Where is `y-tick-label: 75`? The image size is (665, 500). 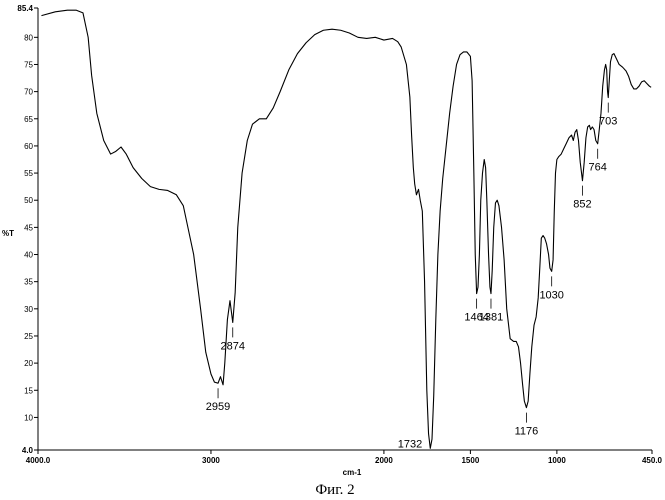
y-tick-label: 75 is located at coordinates (28, 64).